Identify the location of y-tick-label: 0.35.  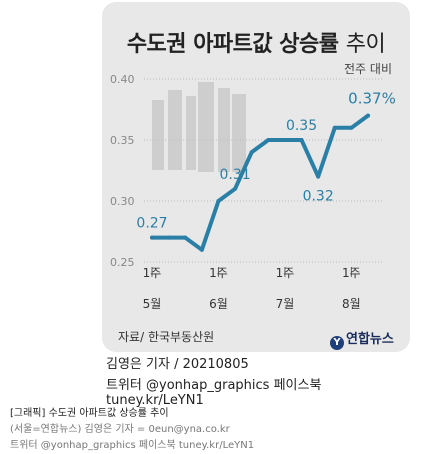
(122, 140).